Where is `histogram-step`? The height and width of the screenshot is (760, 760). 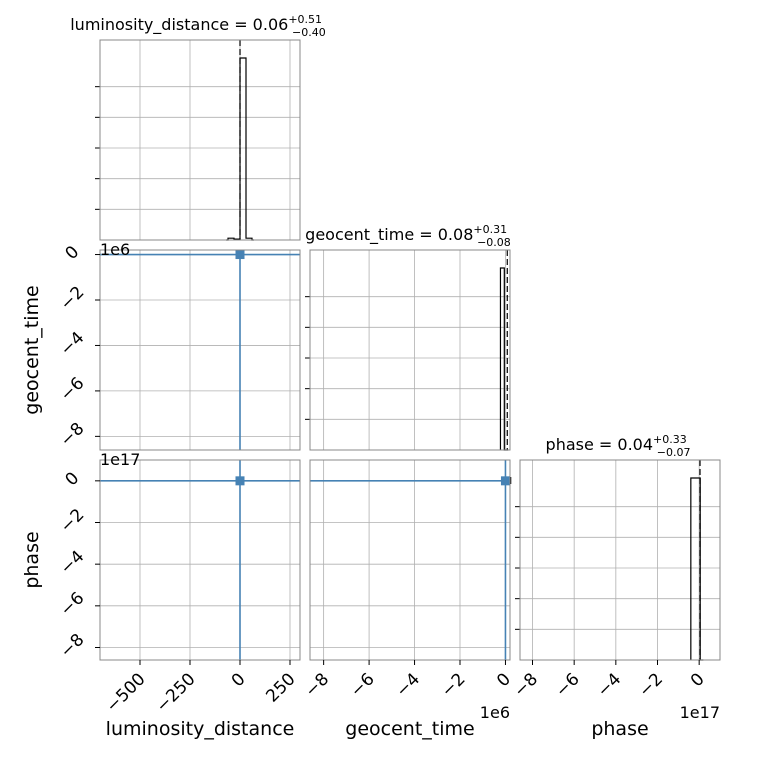 histogram-step is located at coordinates (697, 569).